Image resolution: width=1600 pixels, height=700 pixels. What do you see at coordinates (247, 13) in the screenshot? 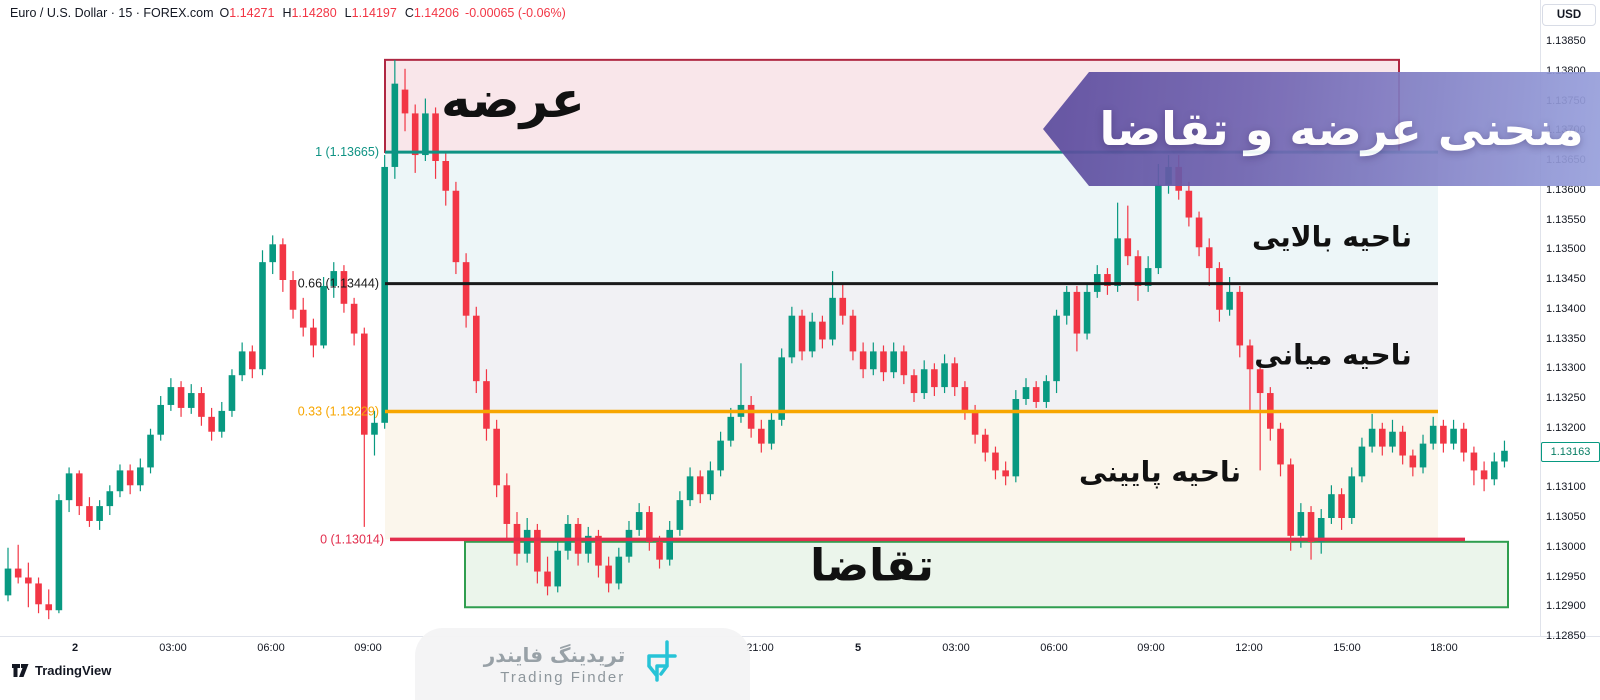
I see `ohlc-pair: O1.14271` at bounding box center [247, 13].